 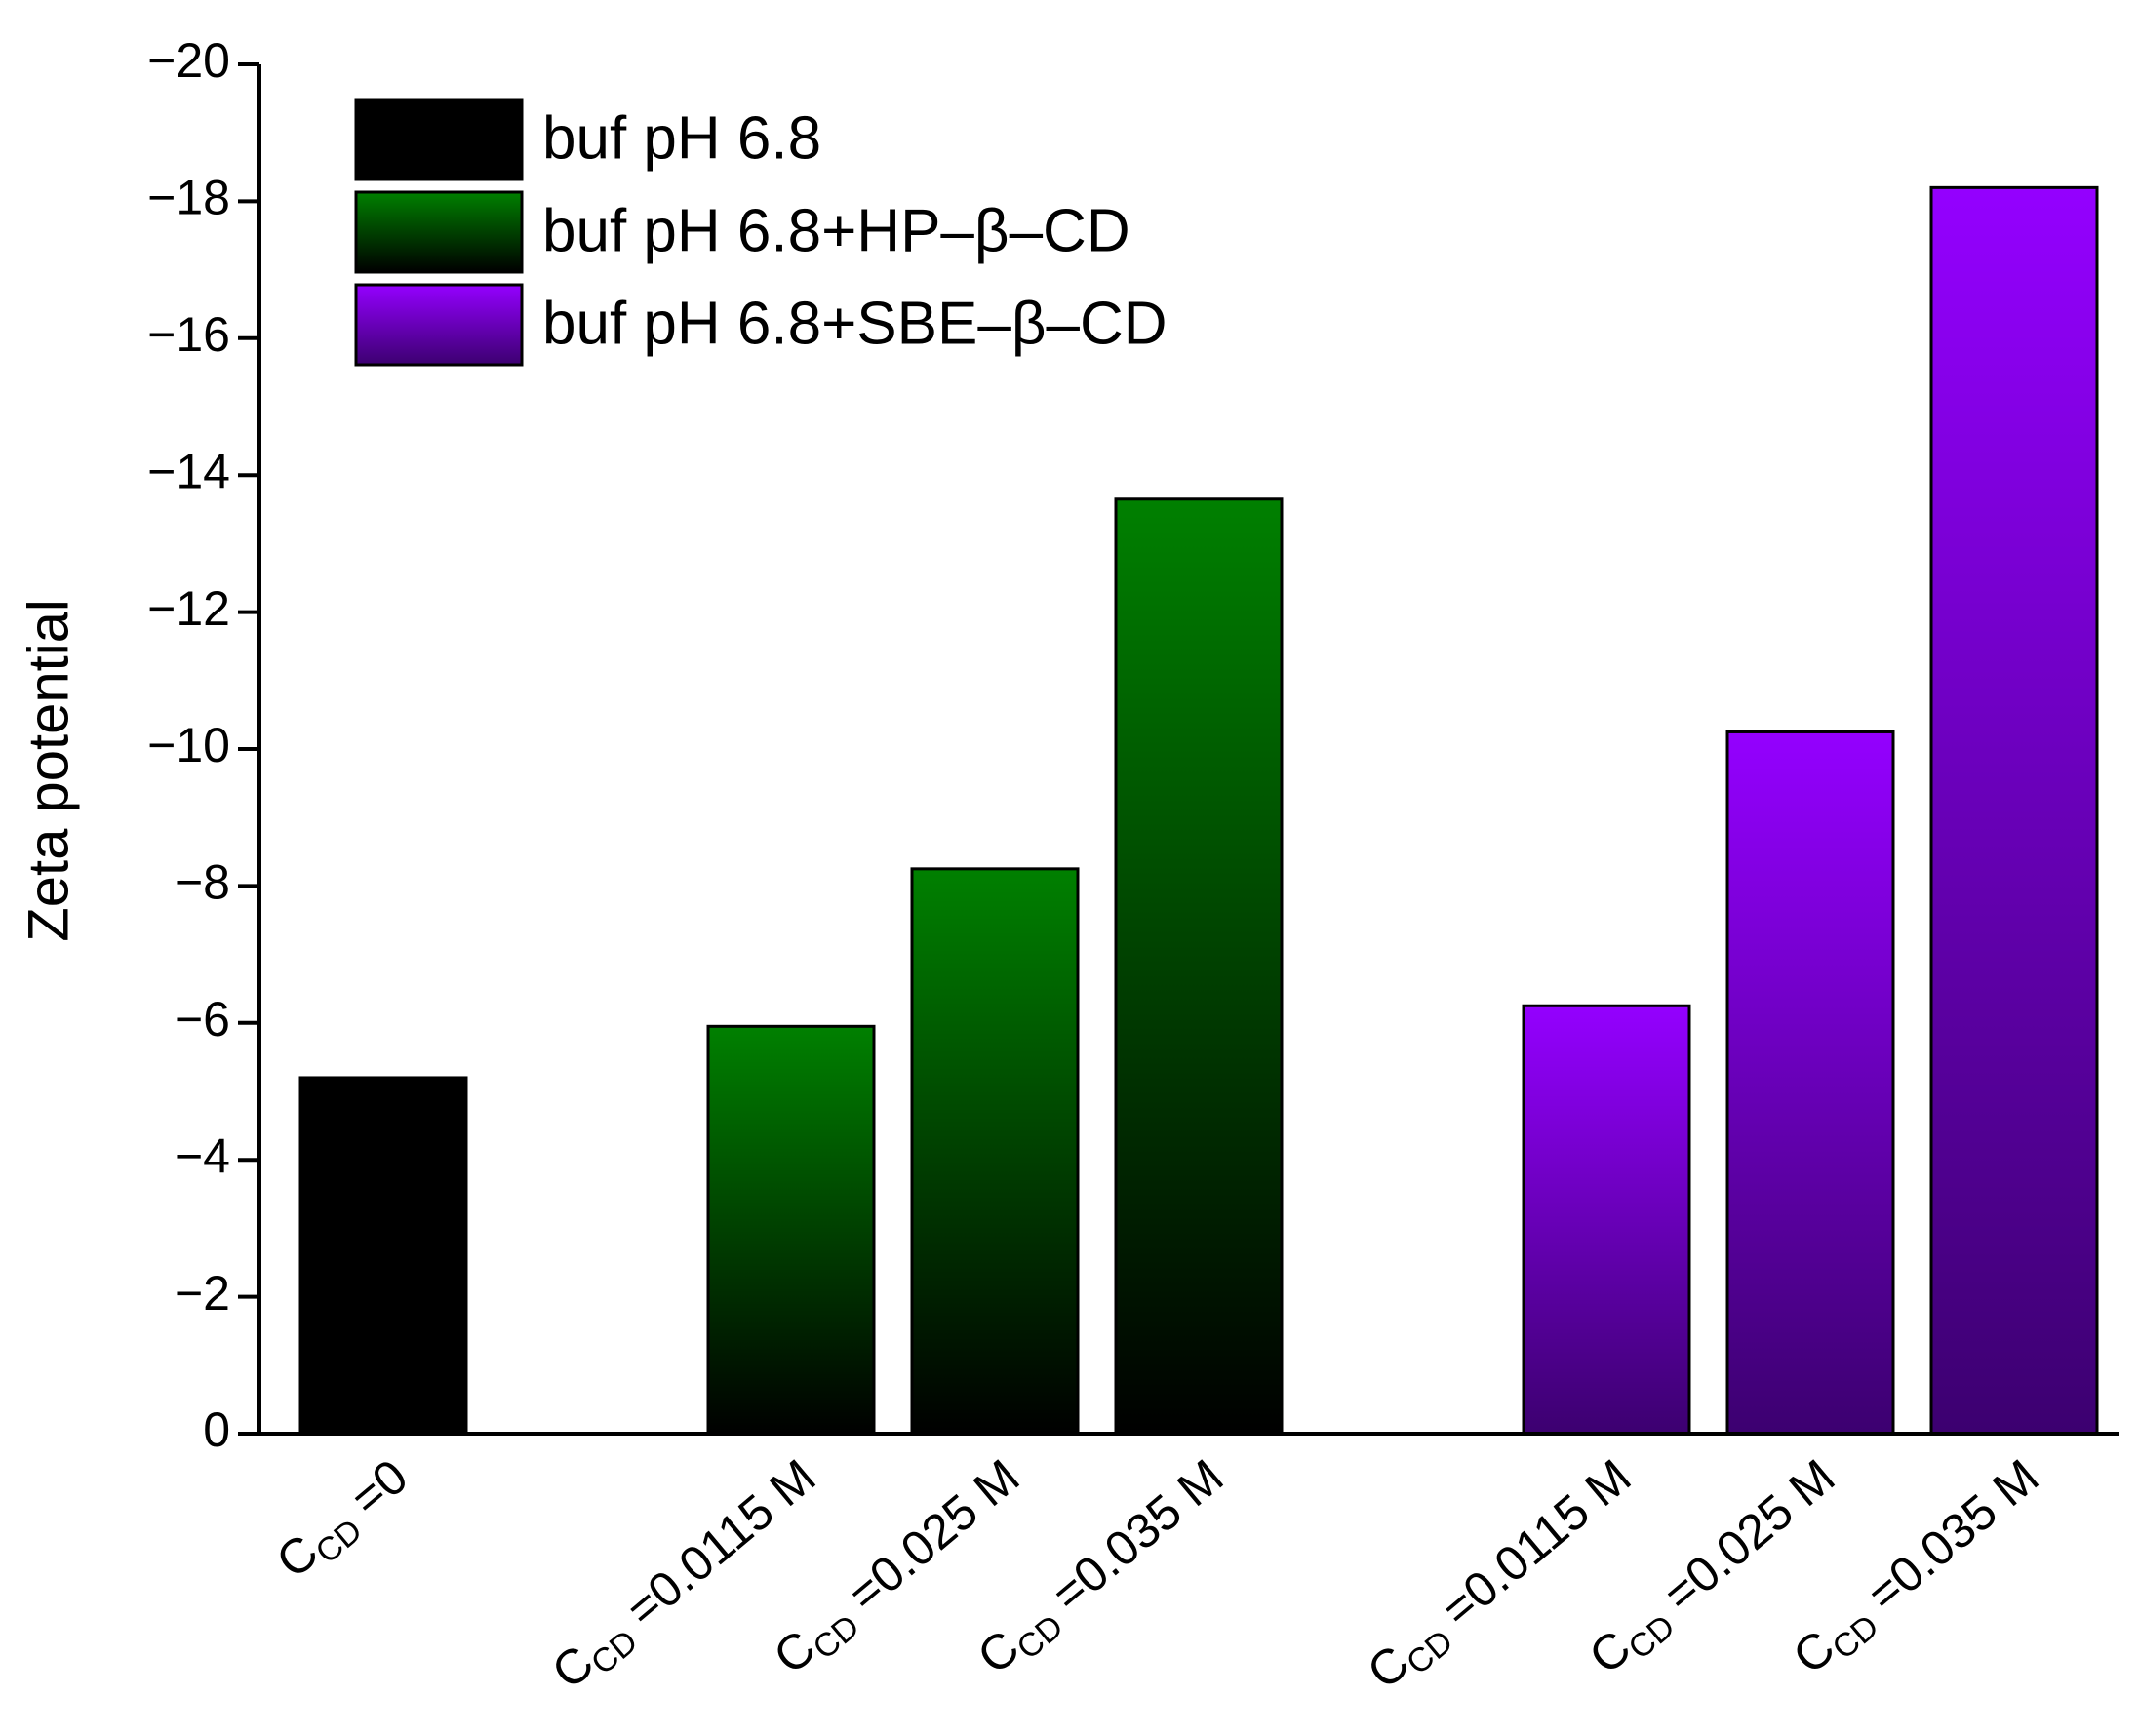 What do you see at coordinates (189, 745) in the screenshot?
I see `y-tick-label: −10` at bounding box center [189, 745].